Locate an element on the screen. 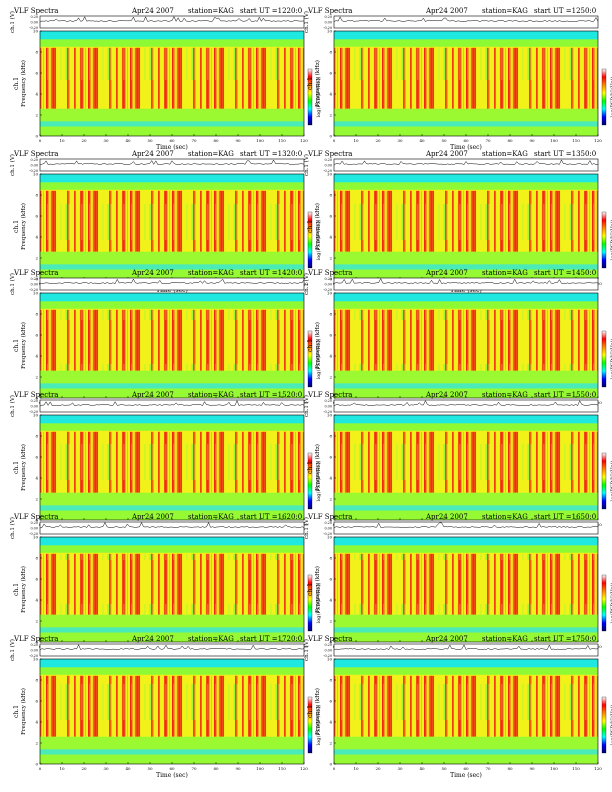 This screenshot has height=792, width=612. x-tick-label: 70 is located at coordinates (194, 140).